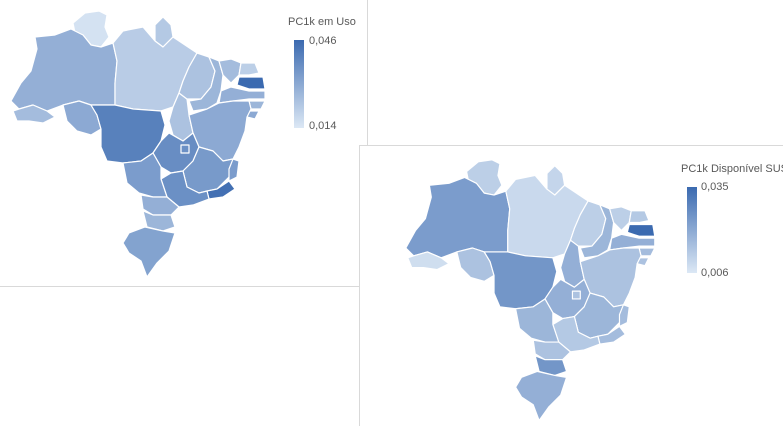  Describe the element at coordinates (323, 126) in the screenshot. I see `legend-min-label: 0,014` at that location.